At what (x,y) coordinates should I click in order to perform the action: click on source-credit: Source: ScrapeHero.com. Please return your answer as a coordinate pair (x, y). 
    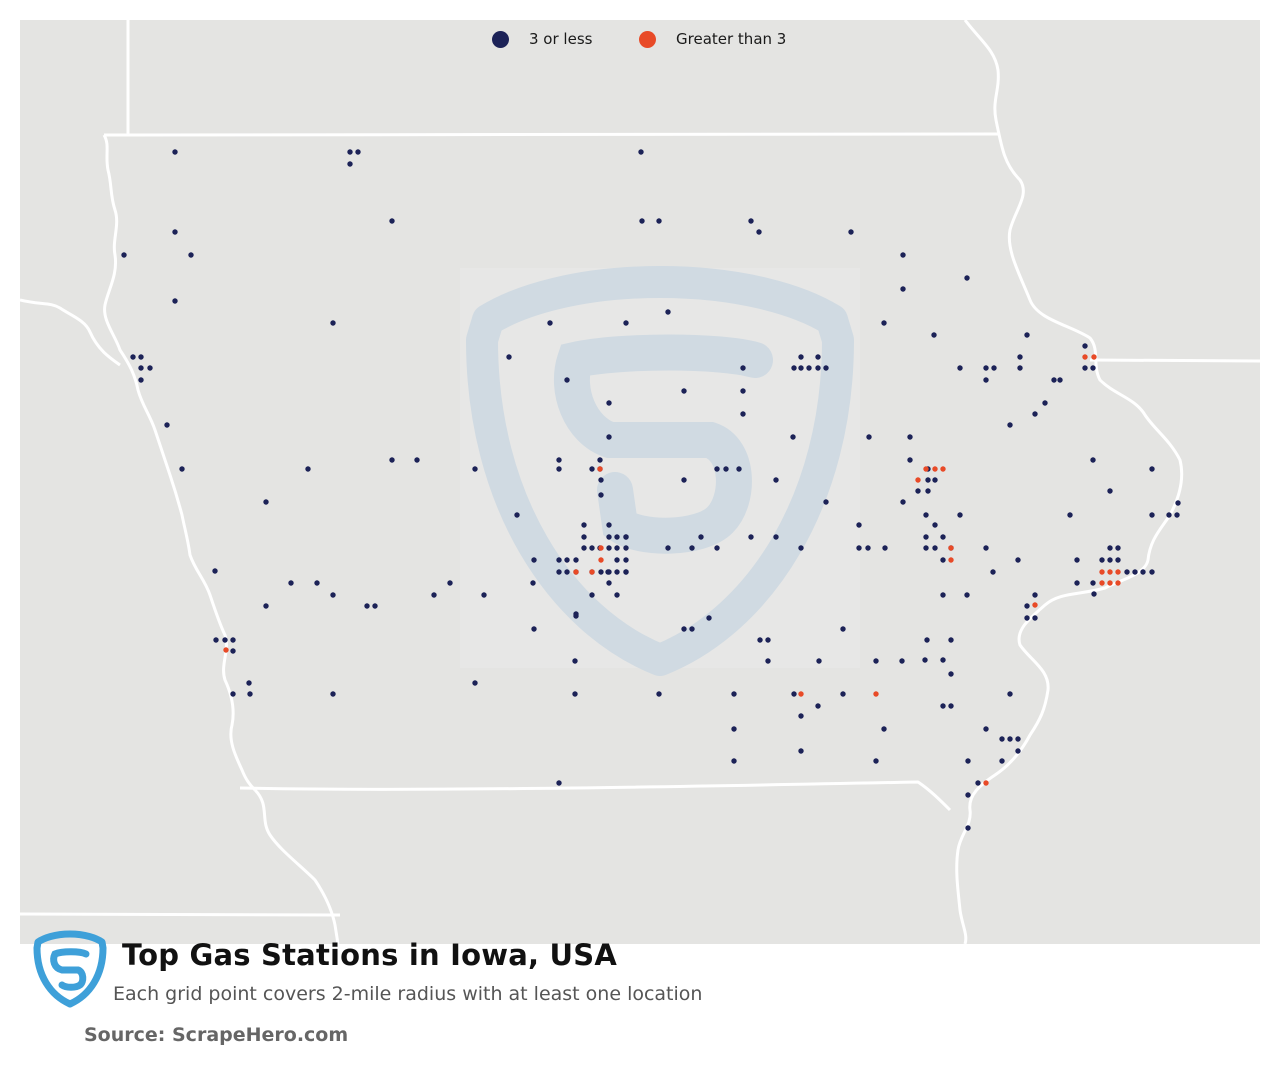
    Looking at the image, I should click on (216, 1035).